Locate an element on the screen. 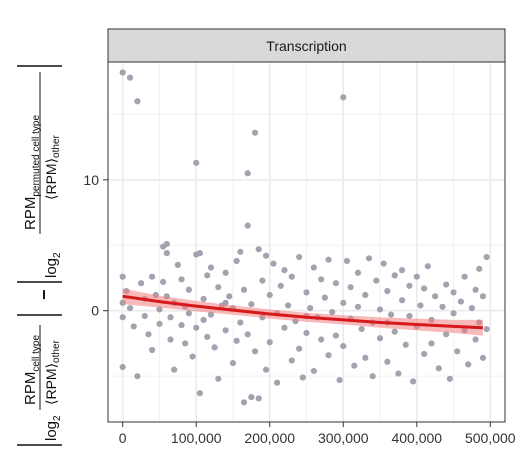 The image size is (522, 454). x-tick-label: 300,000 is located at coordinates (343, 438).